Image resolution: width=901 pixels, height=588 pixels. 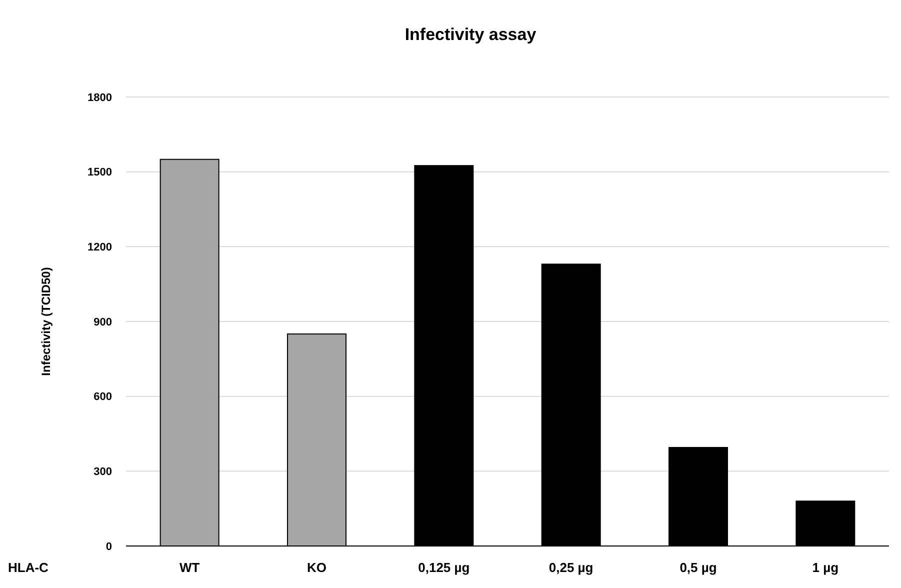 I want to click on x-tick-label: KO, so click(x=316, y=567).